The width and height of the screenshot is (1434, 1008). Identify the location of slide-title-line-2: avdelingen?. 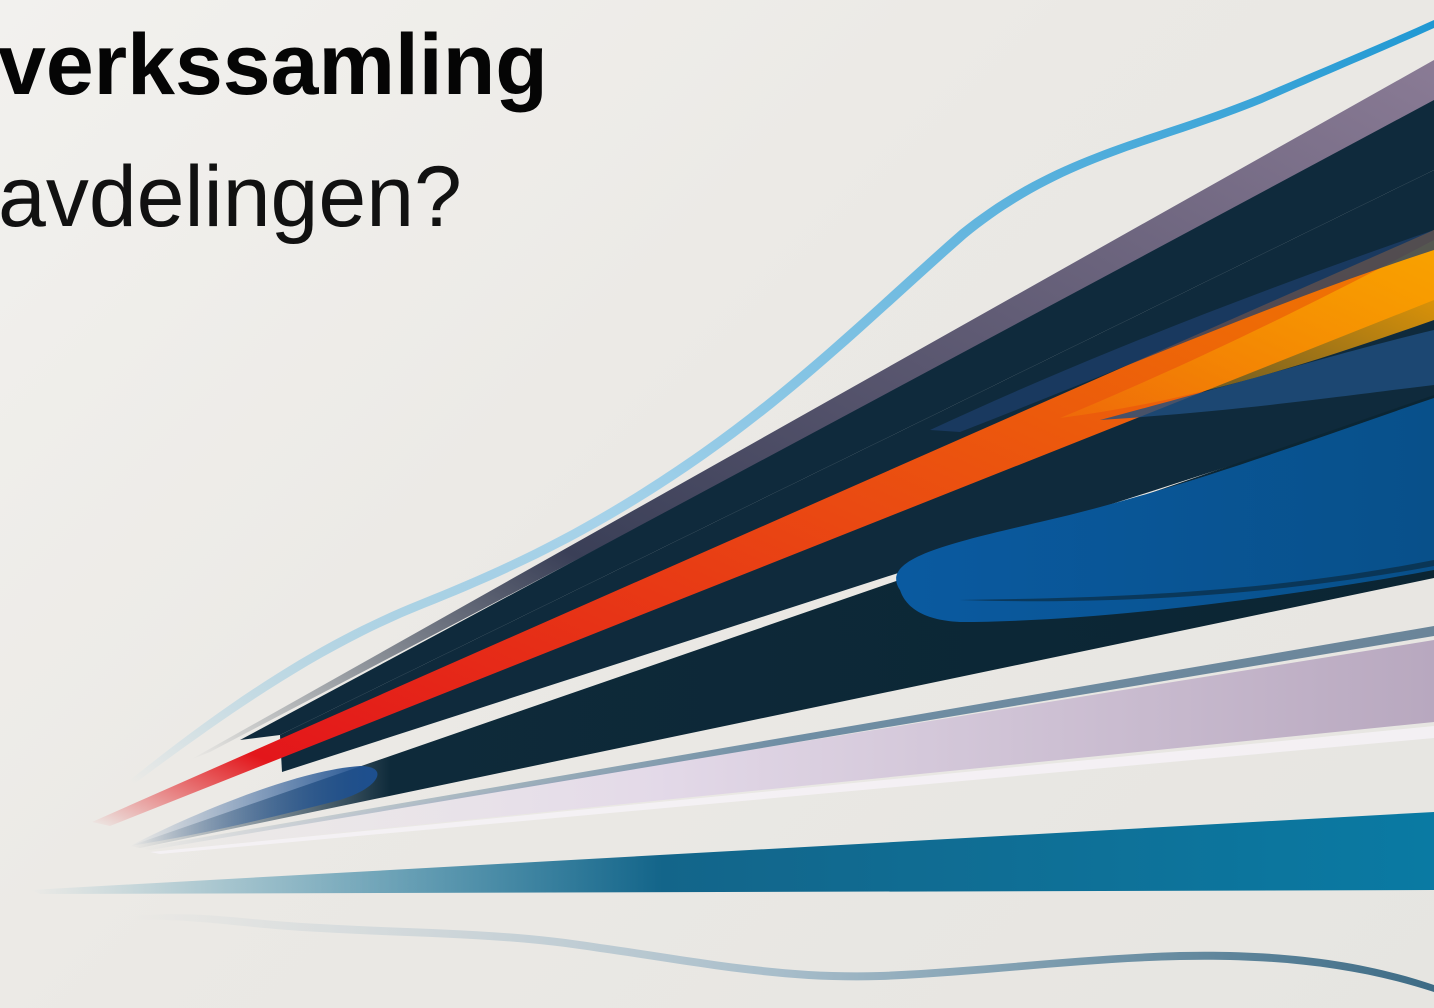
(231, 197).